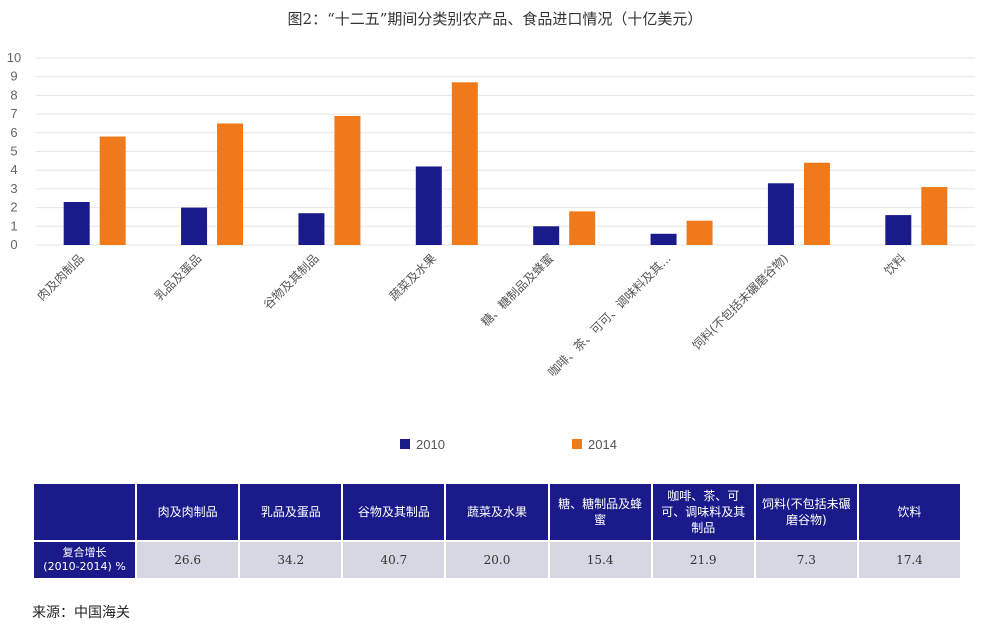 Image resolution: width=990 pixels, height=632 pixels. I want to click on growth-table-header: 乳品及蛋品, so click(291, 512).